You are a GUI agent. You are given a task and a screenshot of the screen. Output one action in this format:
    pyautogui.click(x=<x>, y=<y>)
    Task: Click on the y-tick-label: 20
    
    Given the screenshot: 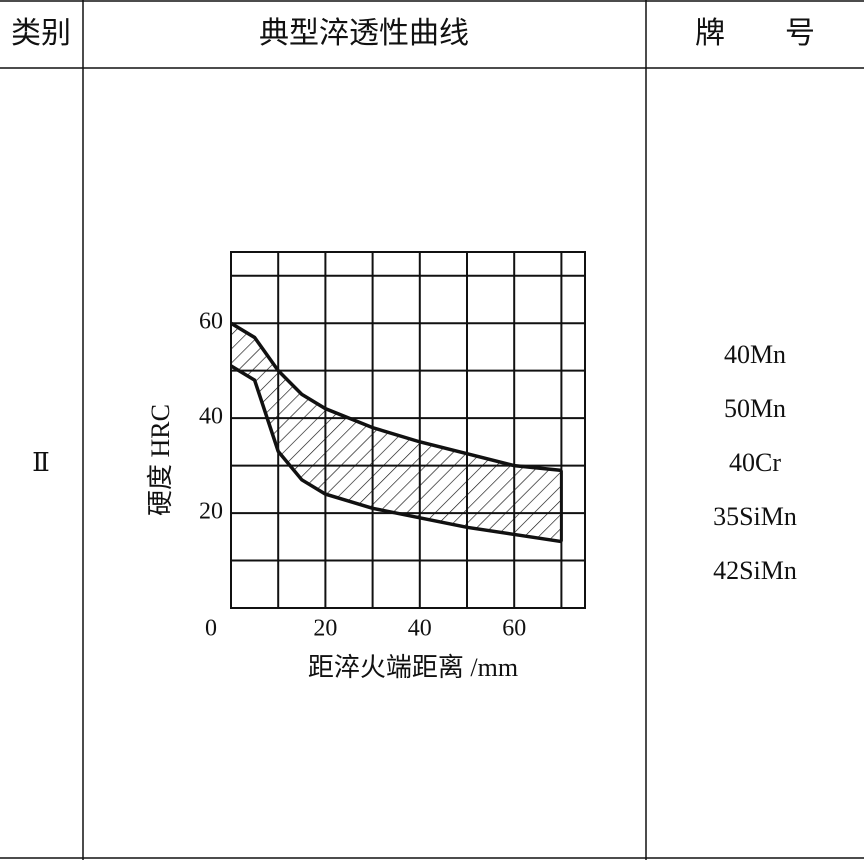 What is the action you would take?
    pyautogui.click(x=211, y=512)
    